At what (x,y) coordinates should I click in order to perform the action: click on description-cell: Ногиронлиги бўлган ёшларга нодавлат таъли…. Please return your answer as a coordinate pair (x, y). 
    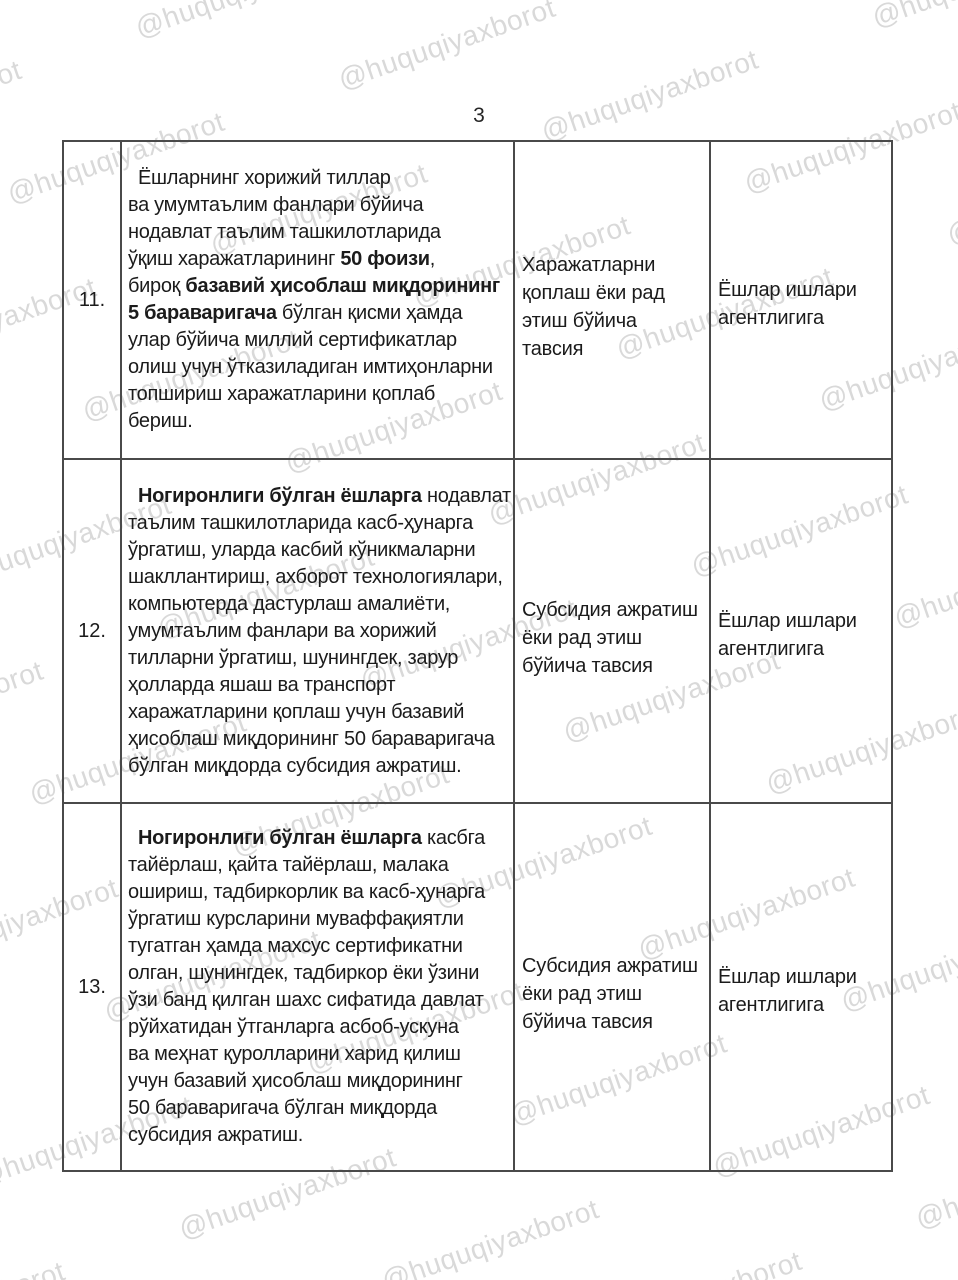
    Looking at the image, I should click on (317, 631).